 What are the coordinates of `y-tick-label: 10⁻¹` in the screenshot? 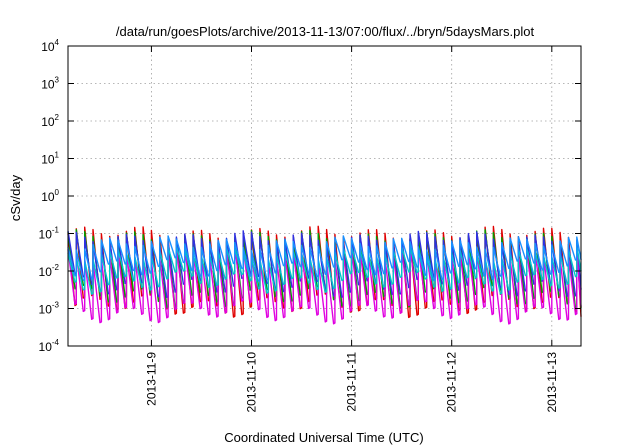 It's located at (49, 234).